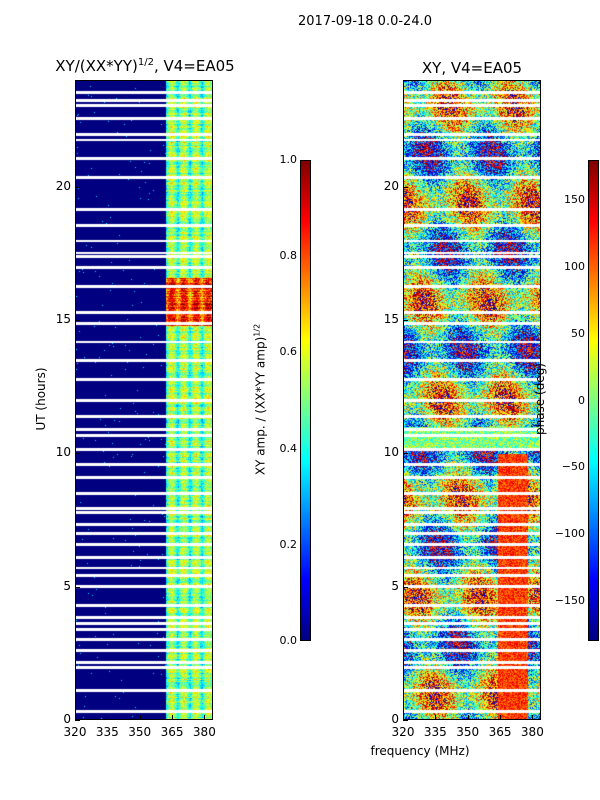  I want to click on left-title-sup: 1/2, so click(145, 62).